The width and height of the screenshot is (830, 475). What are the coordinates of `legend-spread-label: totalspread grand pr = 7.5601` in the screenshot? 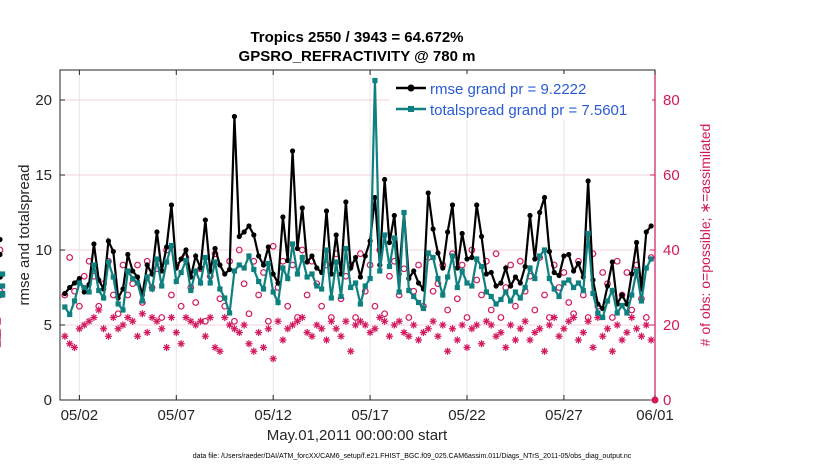 It's located at (528, 110).